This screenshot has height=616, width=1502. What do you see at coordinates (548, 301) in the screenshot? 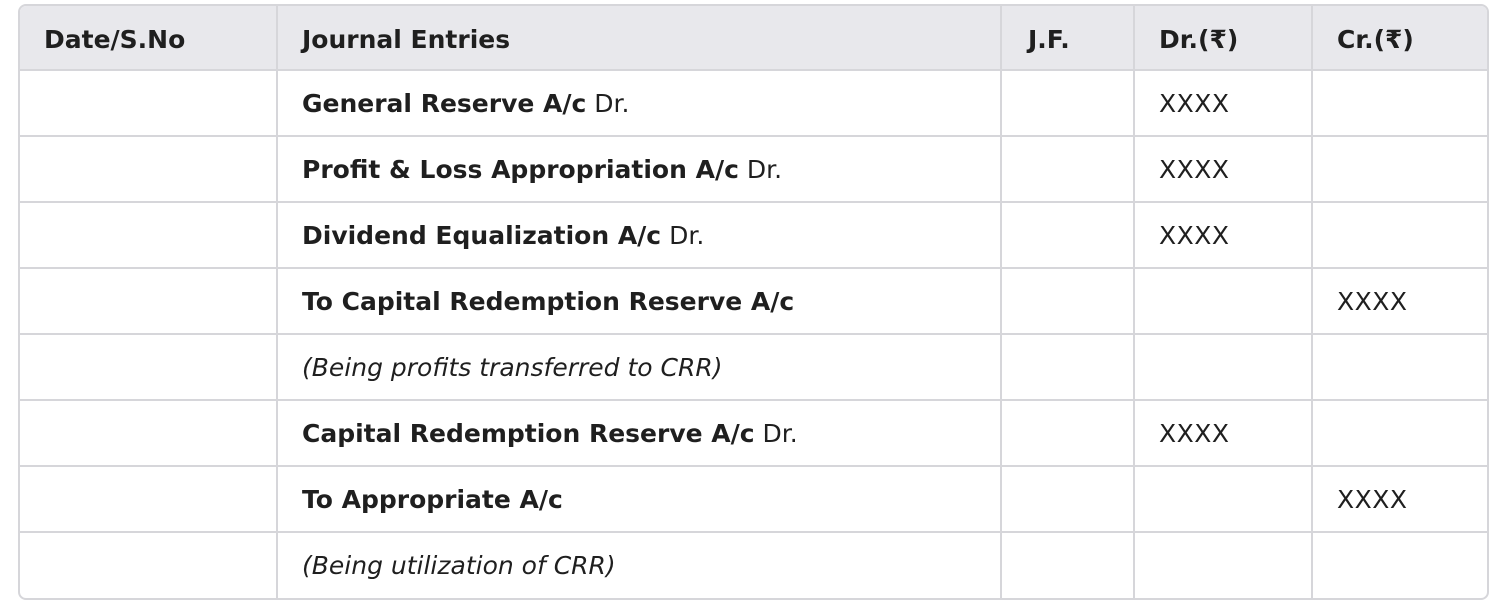
I see `account-name: To Capital Redemption Reserve A/c` at bounding box center [548, 301].